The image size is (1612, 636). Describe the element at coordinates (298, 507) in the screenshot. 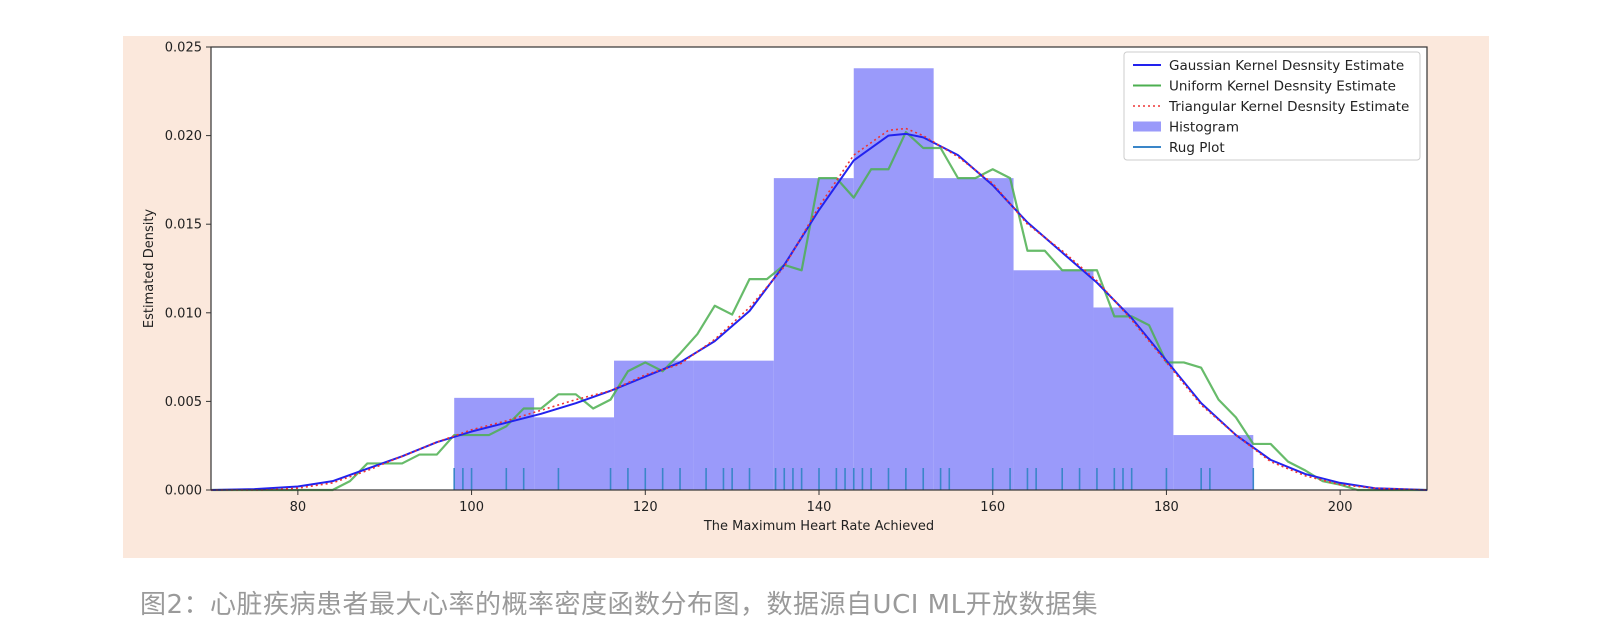

I see `x-tick-label-0: 80` at that location.